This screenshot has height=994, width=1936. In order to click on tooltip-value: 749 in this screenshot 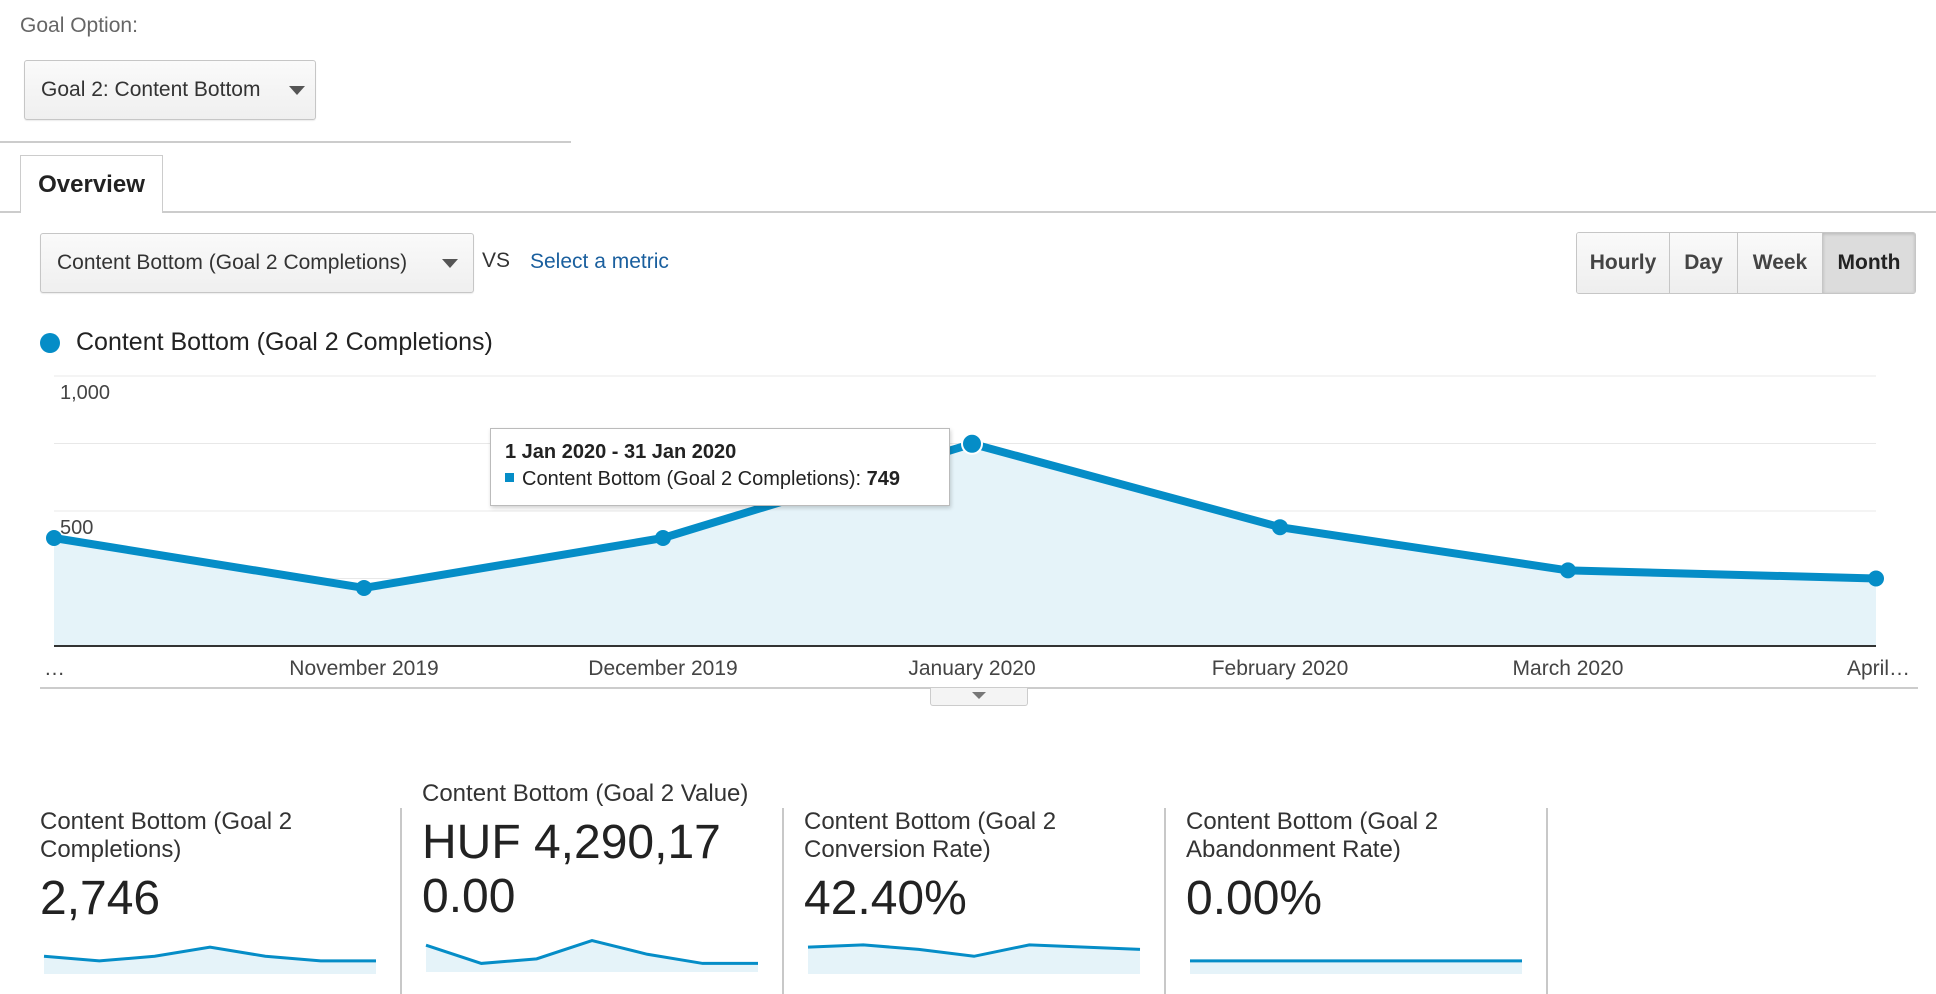, I will do `click(883, 479)`.